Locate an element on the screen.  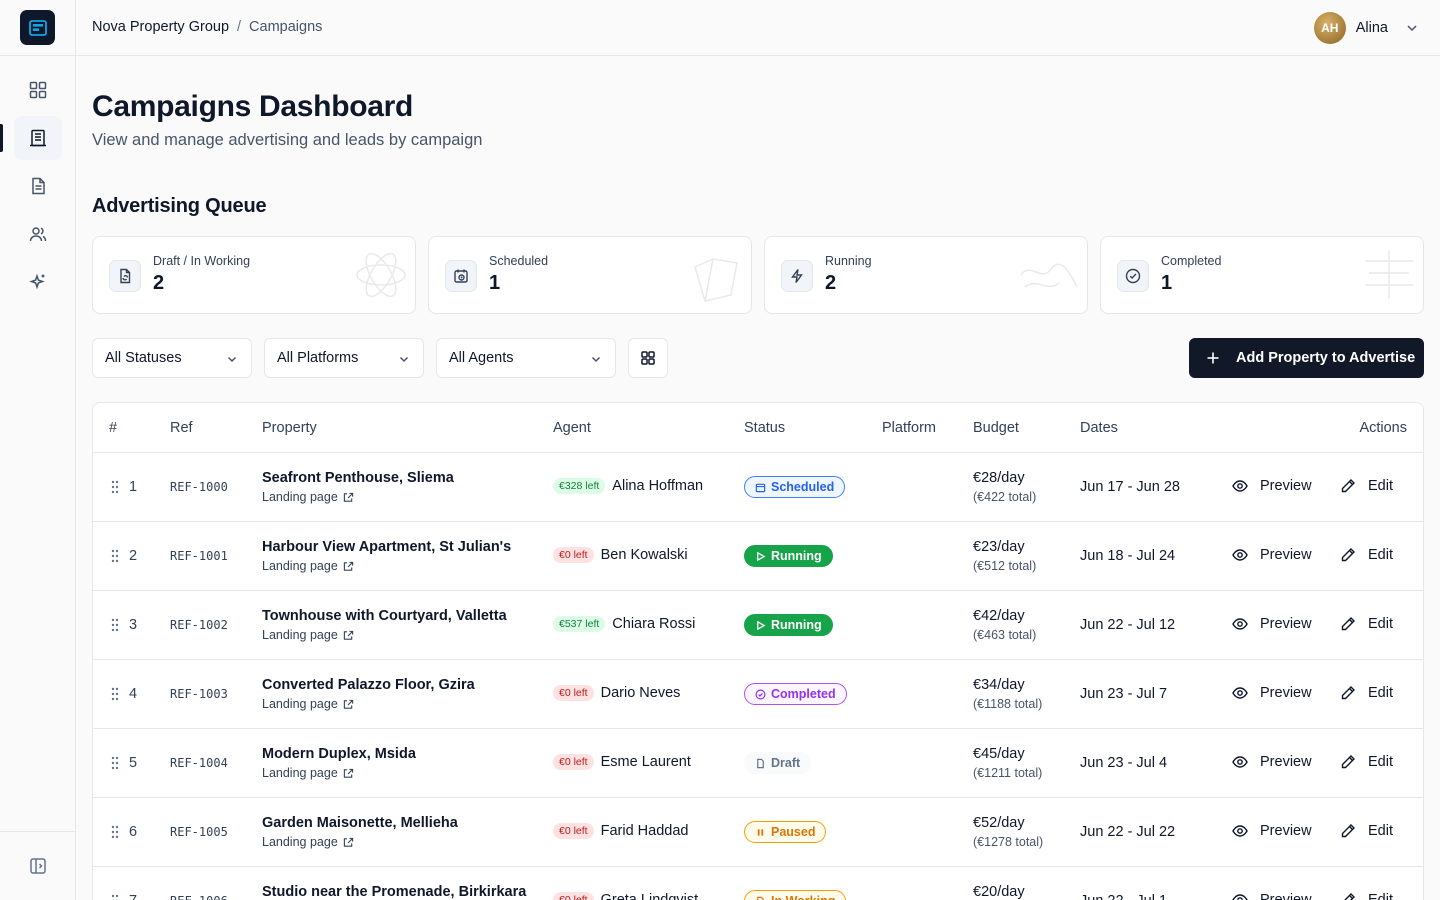
agent-cell: €0 left Dario Neves is located at coordinates (616, 693).